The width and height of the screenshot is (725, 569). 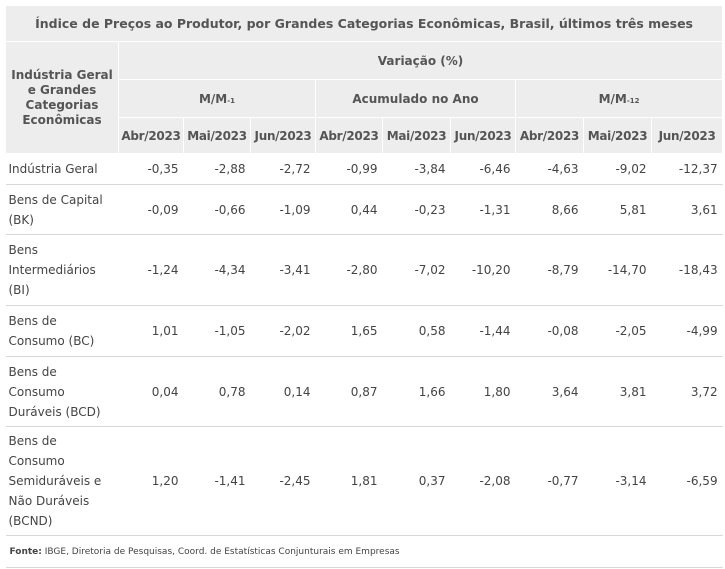 I want to click on value-cell: 1,80, so click(x=483, y=391).